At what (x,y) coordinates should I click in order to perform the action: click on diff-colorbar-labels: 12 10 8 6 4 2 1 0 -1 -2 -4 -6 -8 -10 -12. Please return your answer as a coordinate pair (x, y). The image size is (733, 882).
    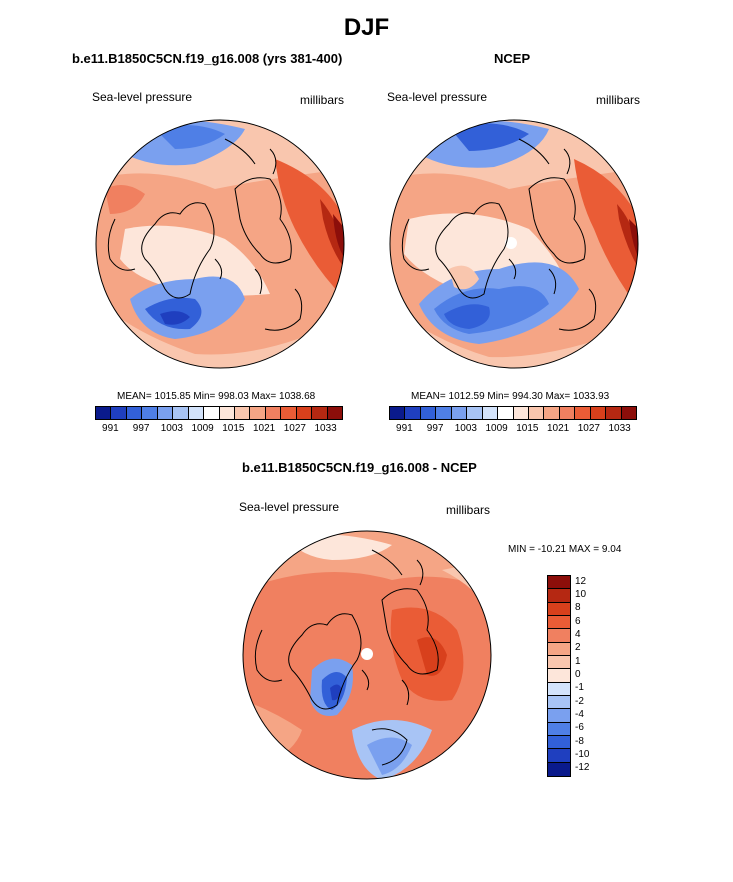
    Looking at the image, I should click on (595, 675).